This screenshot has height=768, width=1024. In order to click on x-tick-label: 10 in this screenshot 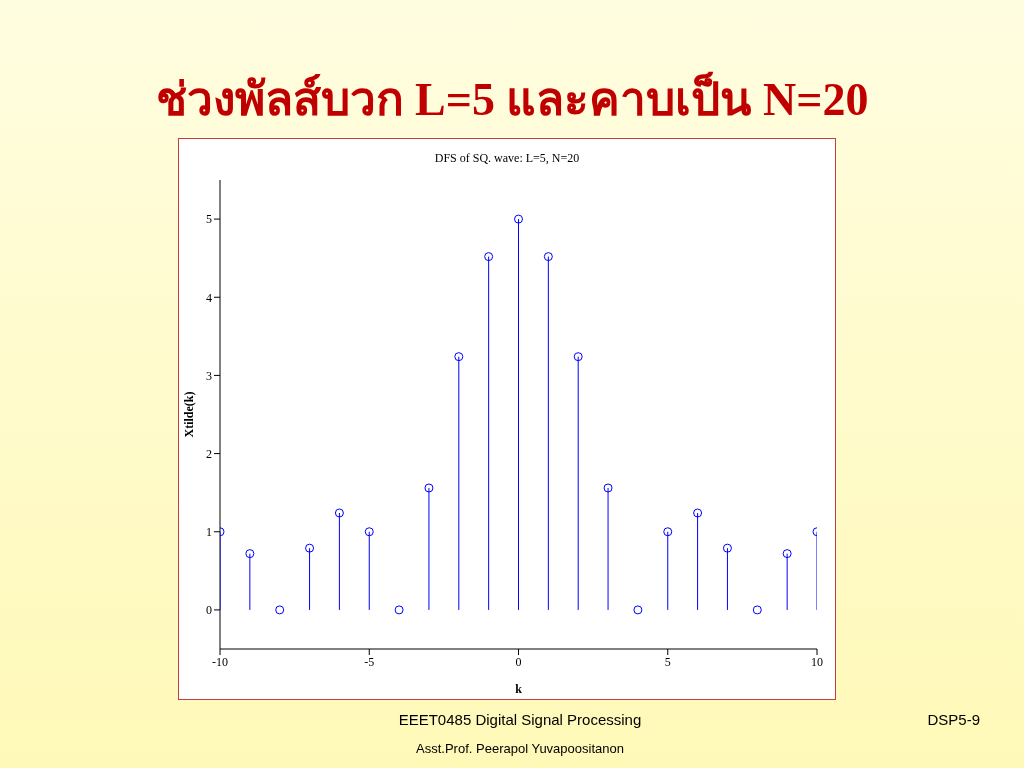, I will do `click(817, 661)`.